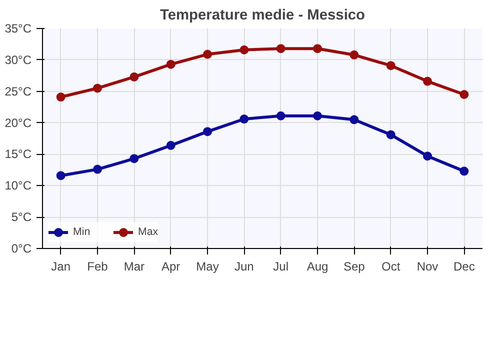 This screenshot has height=350, width=500. Describe the element at coordinates (207, 267) in the screenshot. I see `x-tick-label: May` at that location.